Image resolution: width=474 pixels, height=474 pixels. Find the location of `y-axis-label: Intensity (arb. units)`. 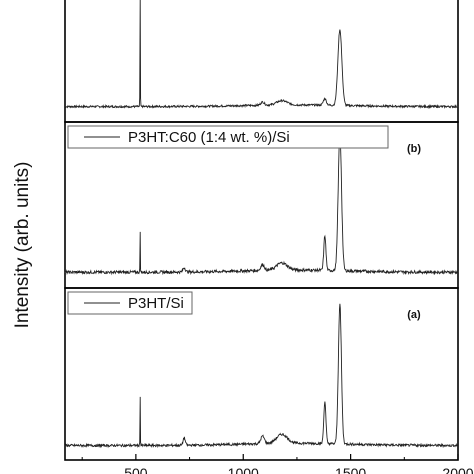

y-axis-label: Intensity (arb. units) is located at coordinates (22, 245).